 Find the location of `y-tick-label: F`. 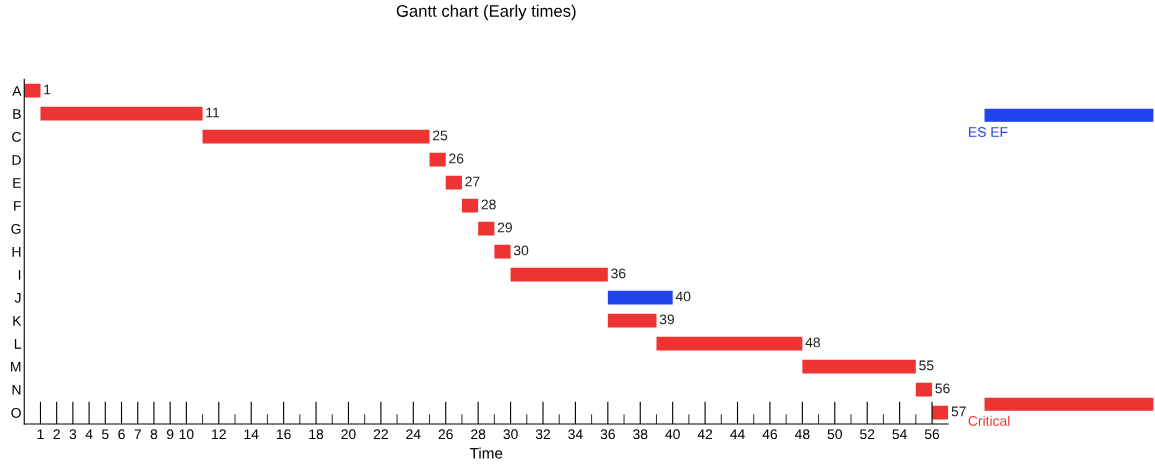

y-tick-label: F is located at coordinates (17, 206).